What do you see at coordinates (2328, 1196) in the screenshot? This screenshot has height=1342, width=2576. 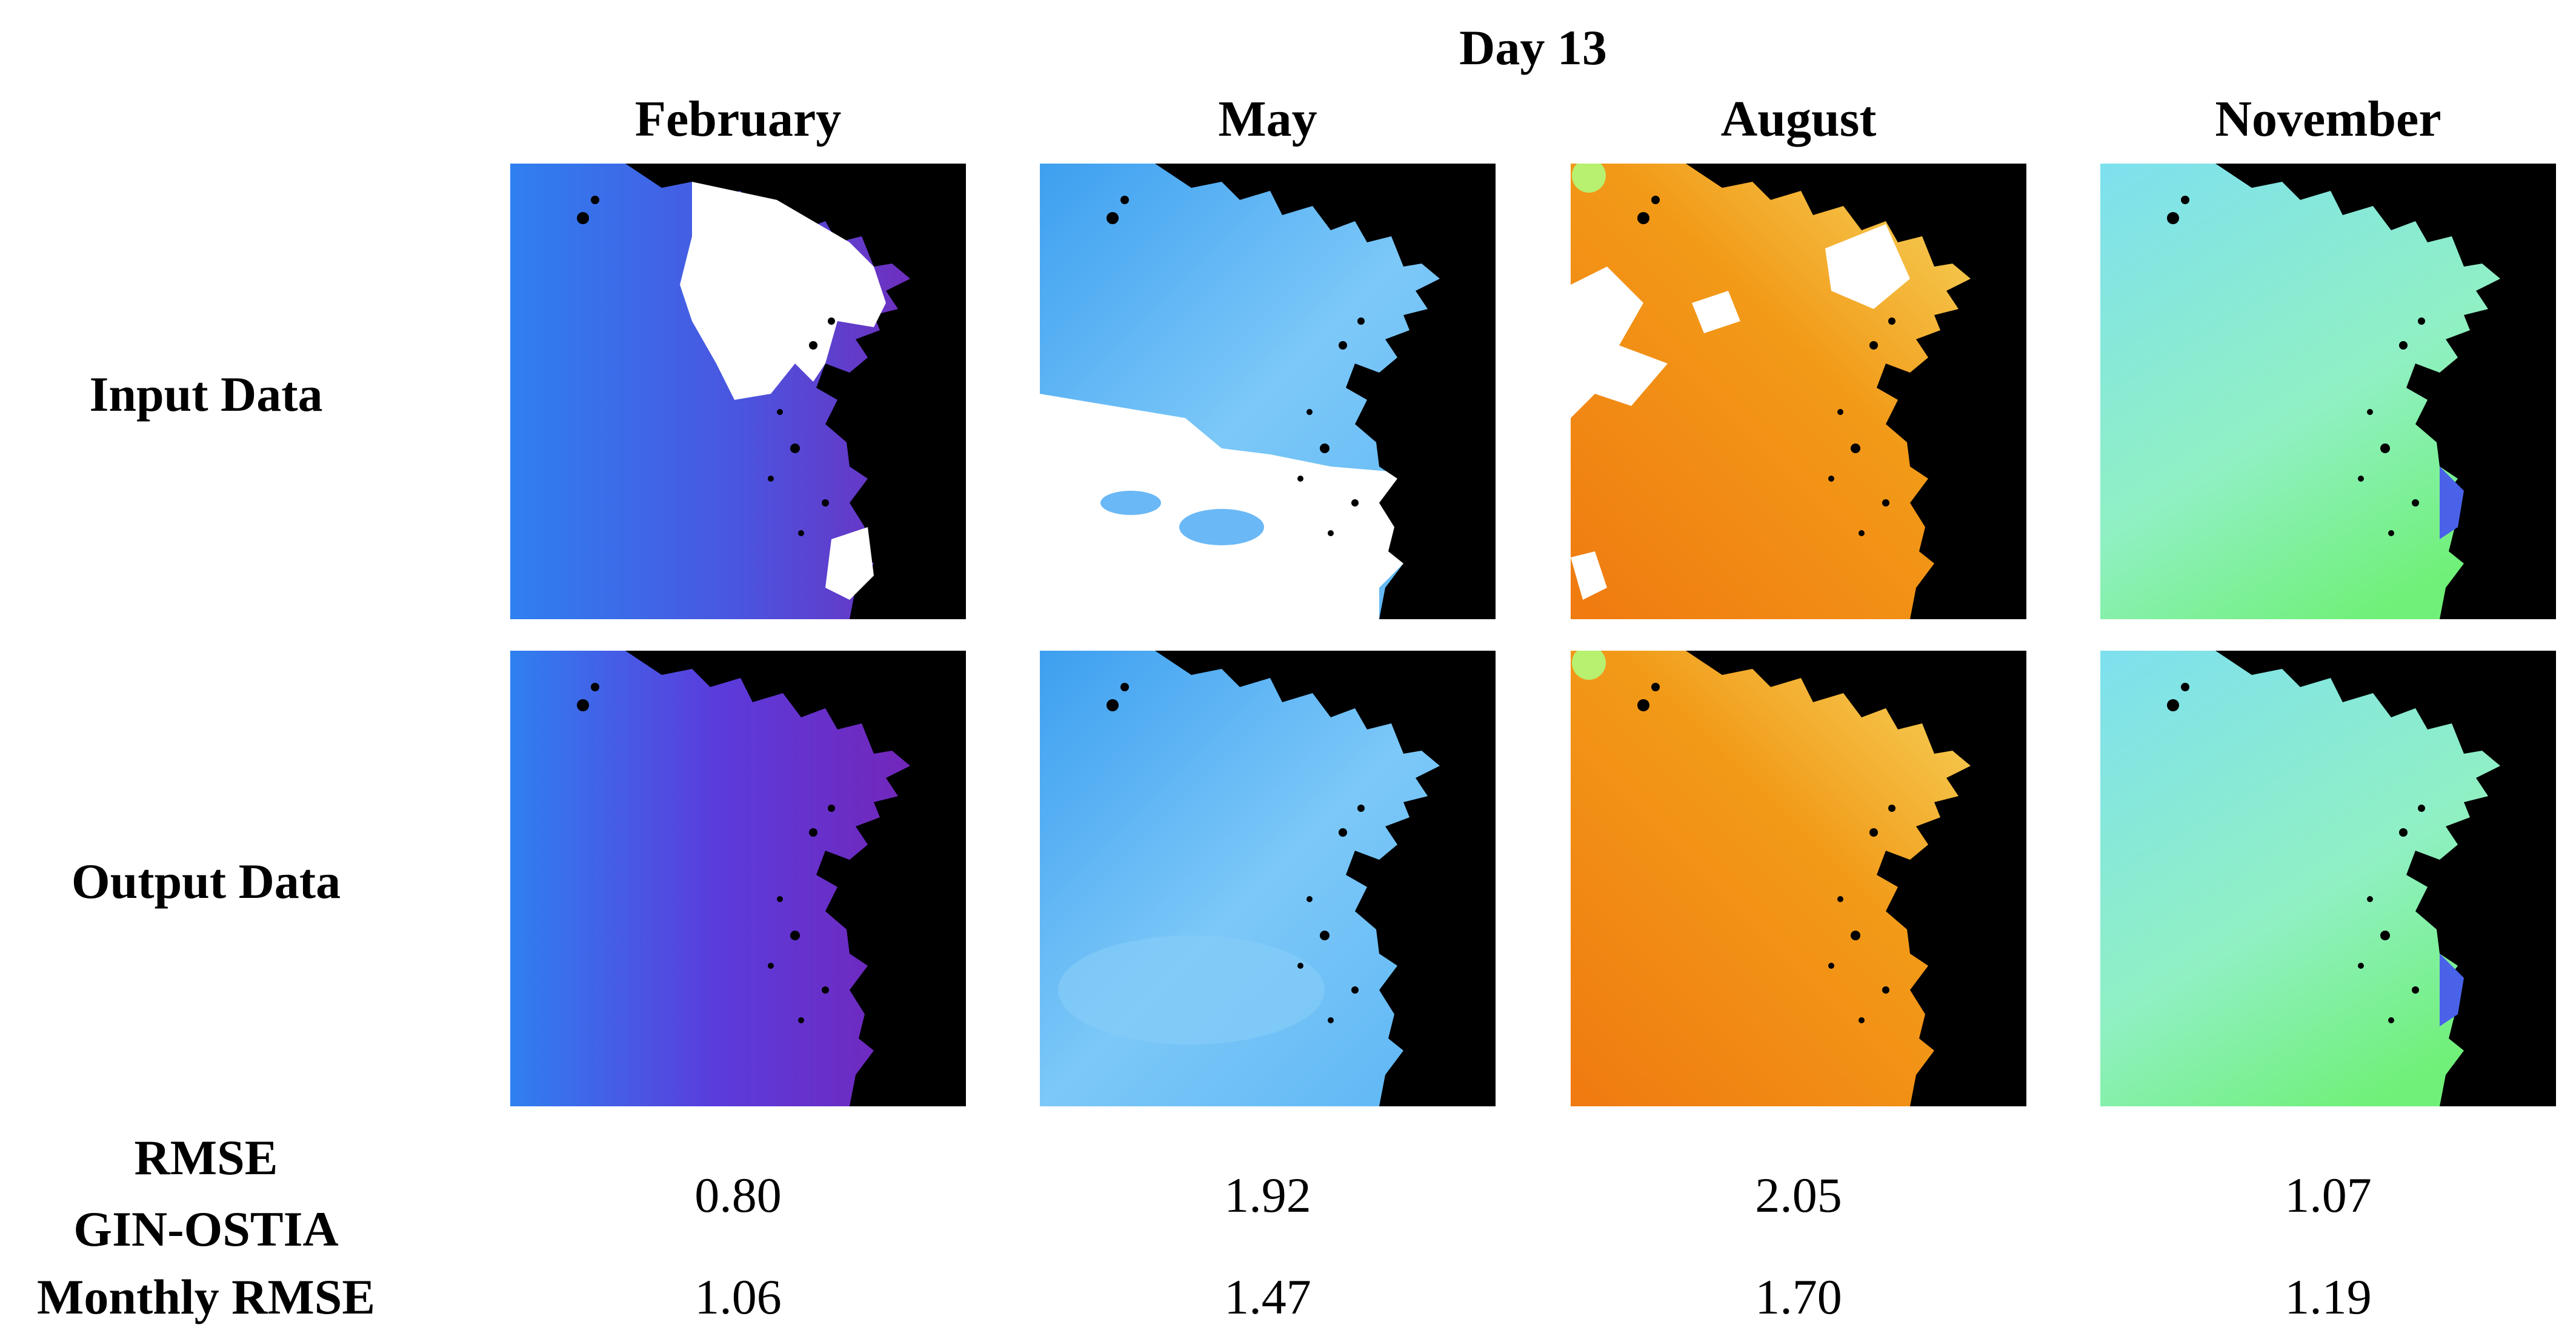 I see `rmse-value-november: 1.07` at bounding box center [2328, 1196].